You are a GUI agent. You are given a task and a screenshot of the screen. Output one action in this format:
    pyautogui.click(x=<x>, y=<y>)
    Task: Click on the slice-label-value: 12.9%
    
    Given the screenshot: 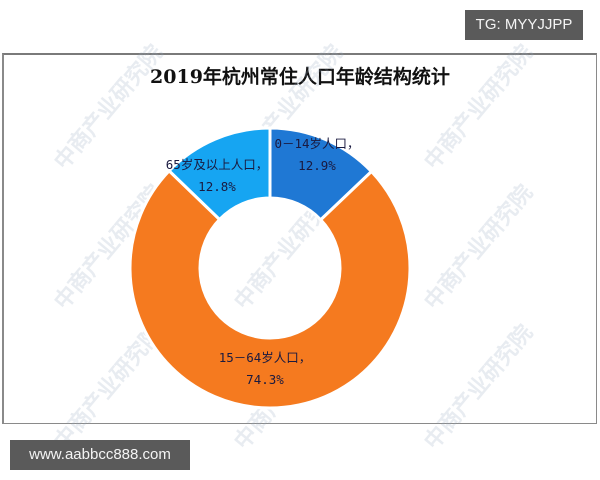 What is the action you would take?
    pyautogui.click(x=317, y=165)
    